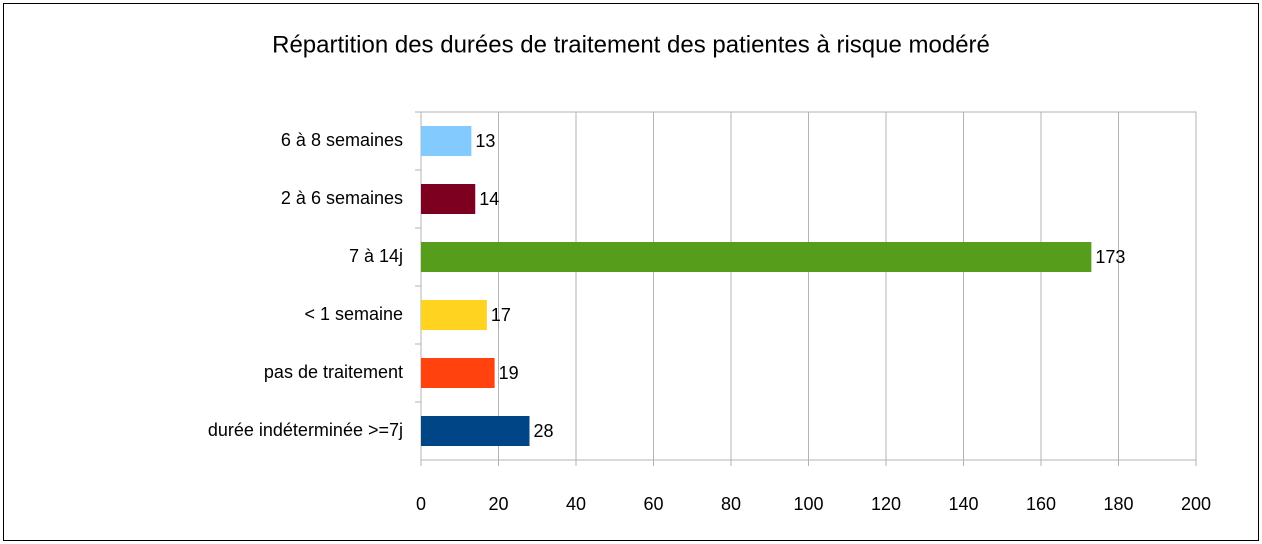  What do you see at coordinates (489, 199) in the screenshot?
I see `data-label: 14` at bounding box center [489, 199].